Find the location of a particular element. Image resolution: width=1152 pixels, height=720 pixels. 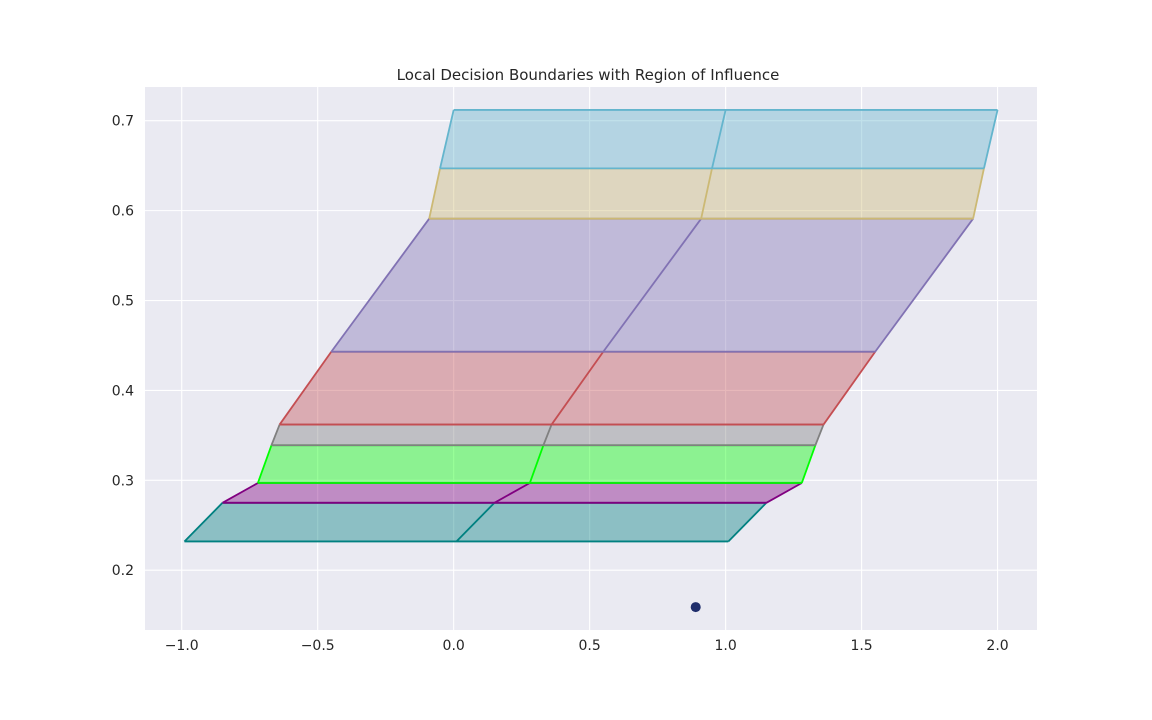

x-tick-label-2: 0.0 is located at coordinates (454, 646).